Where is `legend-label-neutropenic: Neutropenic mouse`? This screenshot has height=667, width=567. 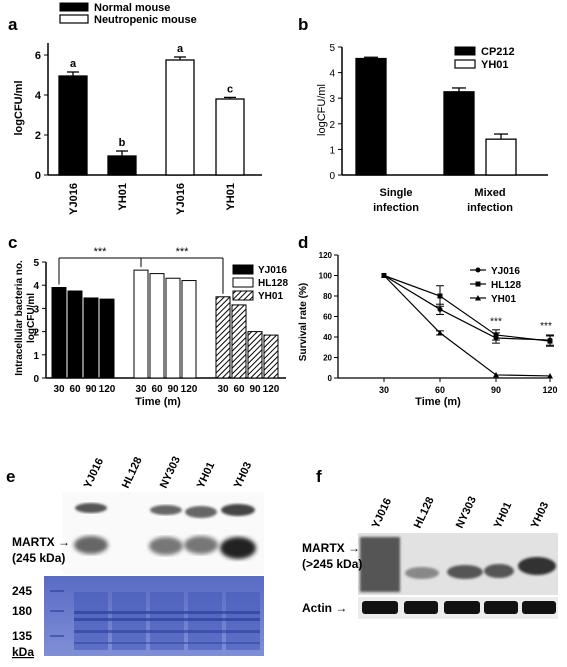
legend-label-neutropenic: Neutropenic mouse is located at coordinates (145, 20).